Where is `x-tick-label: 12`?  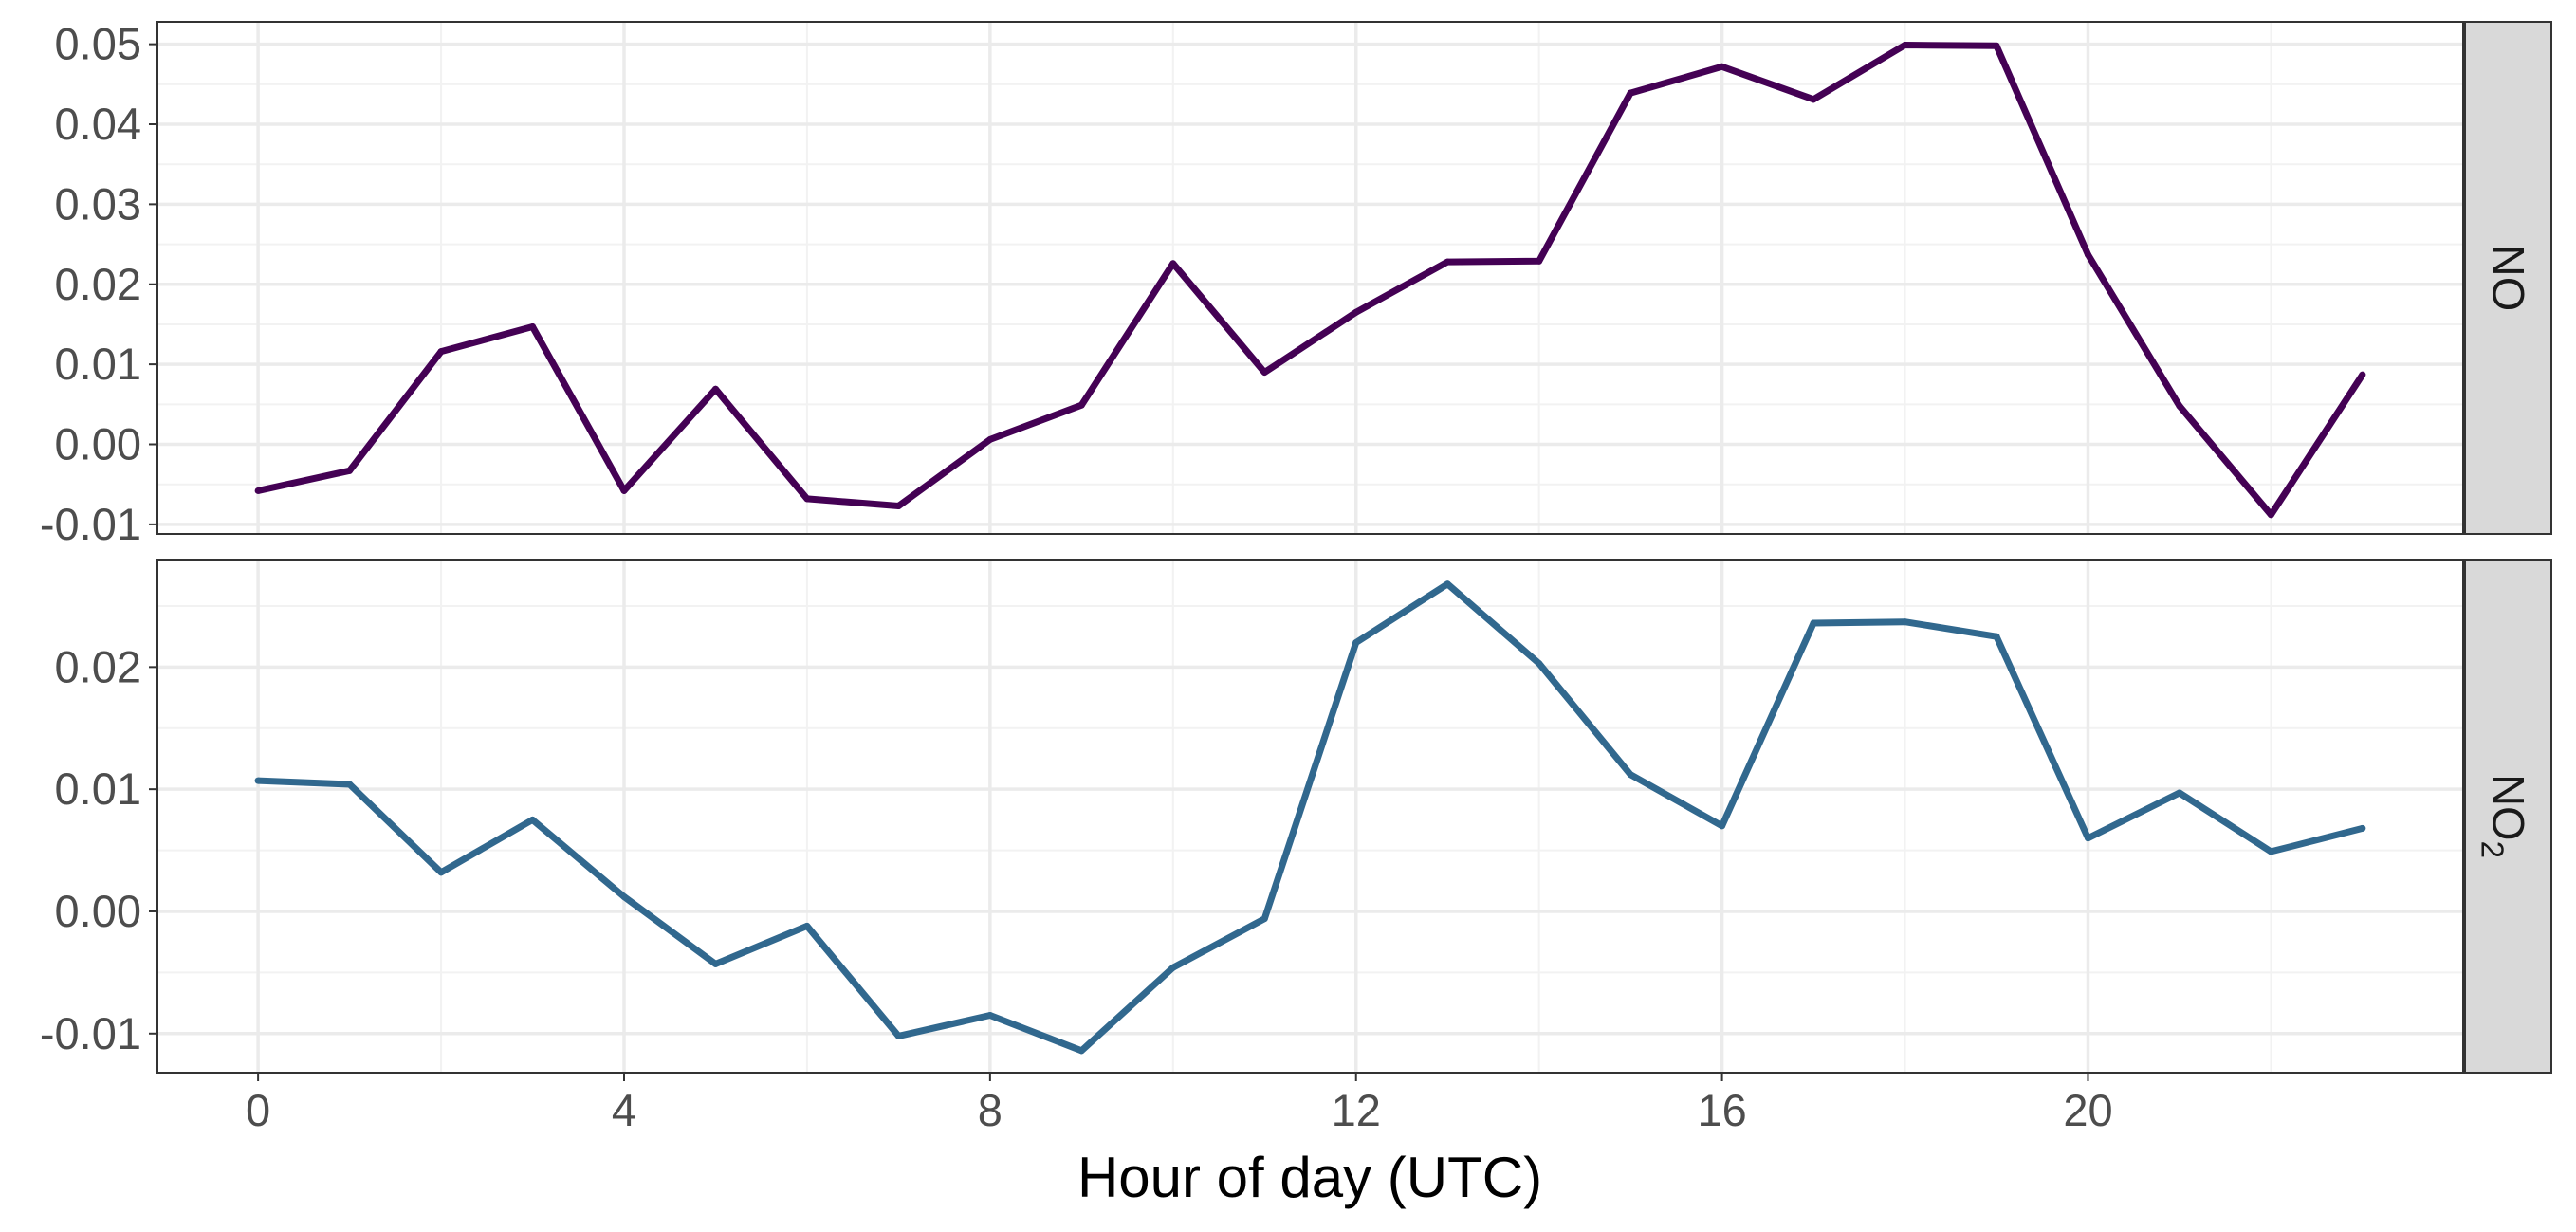 x-tick-label: 12 is located at coordinates (1356, 1110).